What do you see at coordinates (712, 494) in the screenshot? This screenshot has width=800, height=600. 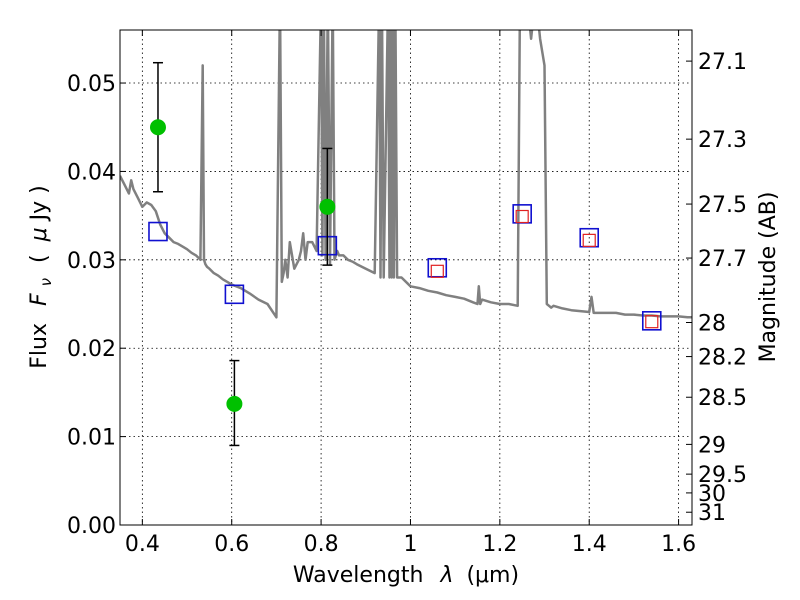 I see `magnitude-tick-label: 30` at bounding box center [712, 494].